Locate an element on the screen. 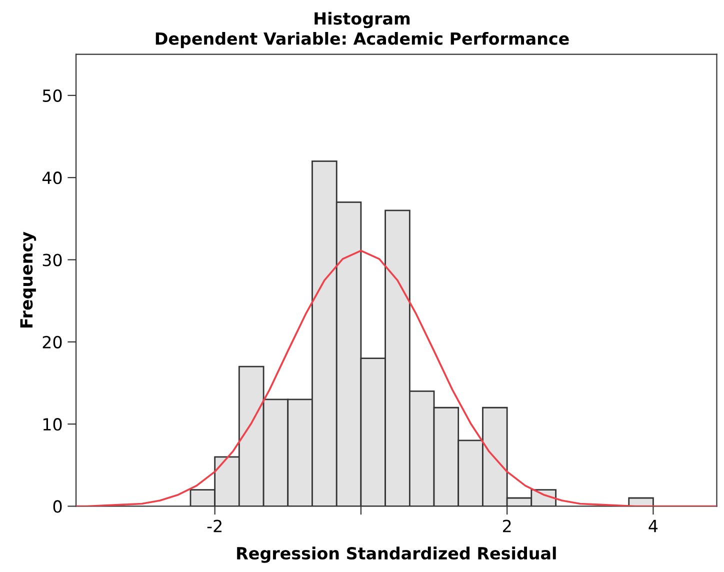  chart-subtitle: Dependent Variable: Academic Performance is located at coordinates (362, 40).